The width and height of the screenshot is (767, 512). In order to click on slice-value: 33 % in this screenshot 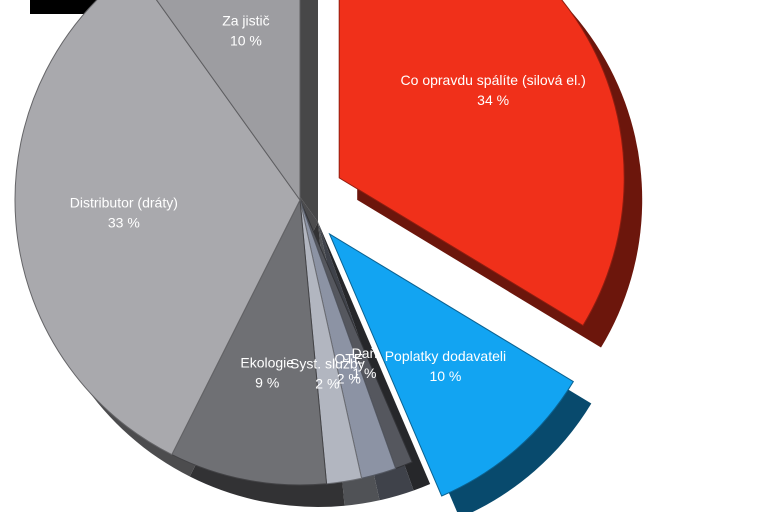, I will do `click(124, 222)`.